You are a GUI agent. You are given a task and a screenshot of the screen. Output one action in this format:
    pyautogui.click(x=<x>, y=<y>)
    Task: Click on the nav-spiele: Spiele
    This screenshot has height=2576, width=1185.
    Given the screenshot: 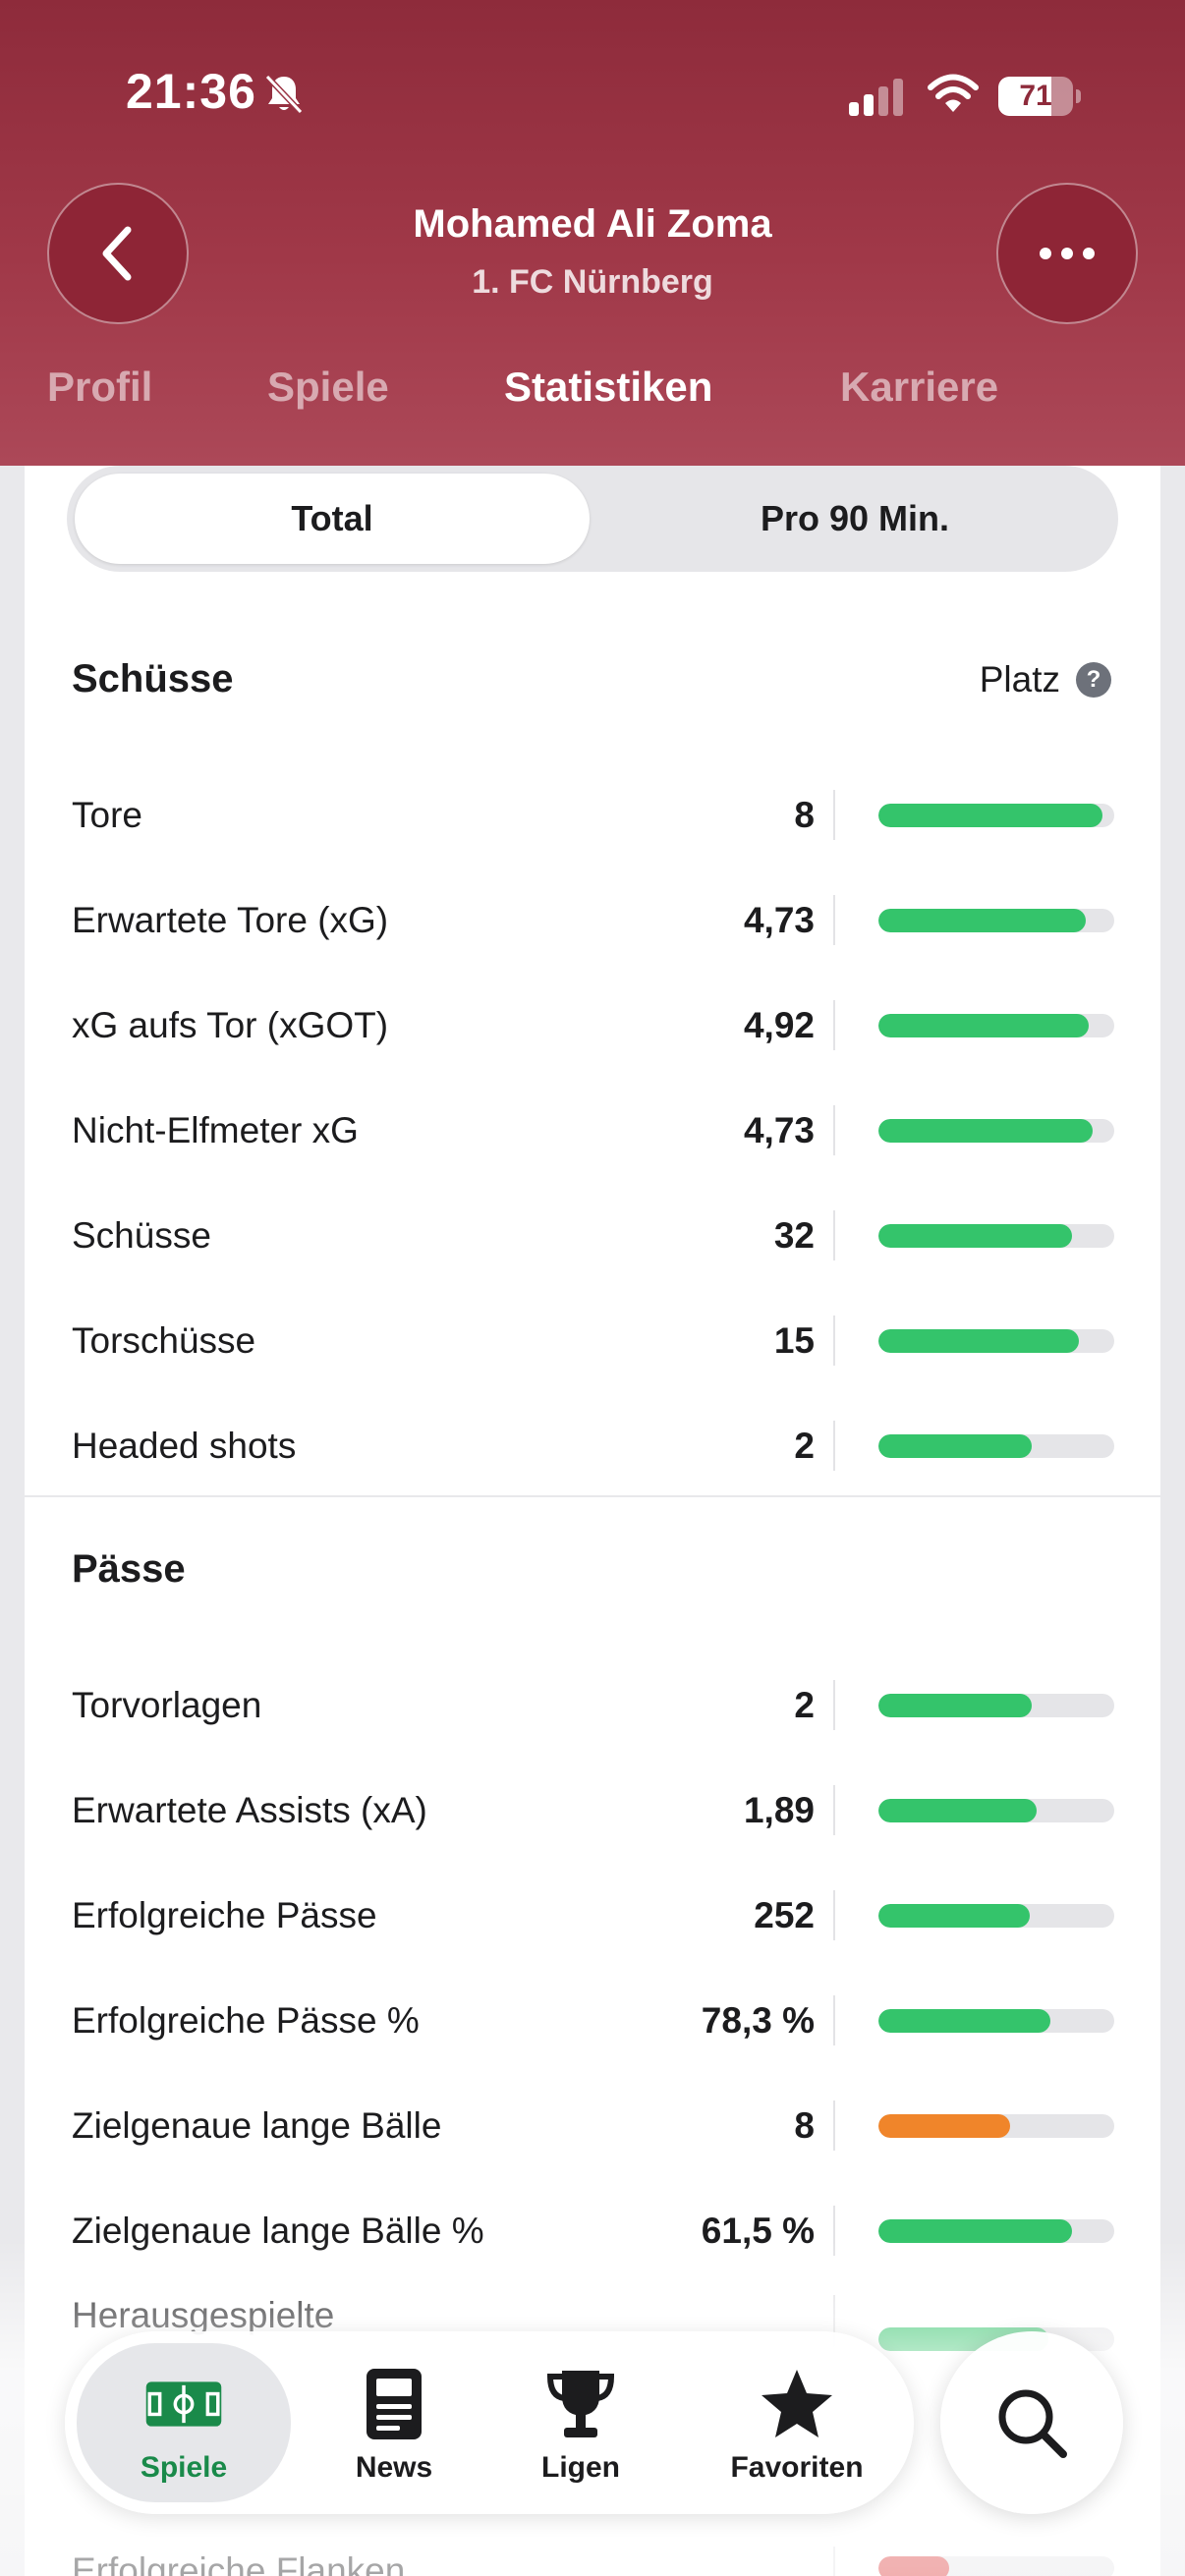 What is the action you would take?
    pyautogui.click(x=184, y=2422)
    